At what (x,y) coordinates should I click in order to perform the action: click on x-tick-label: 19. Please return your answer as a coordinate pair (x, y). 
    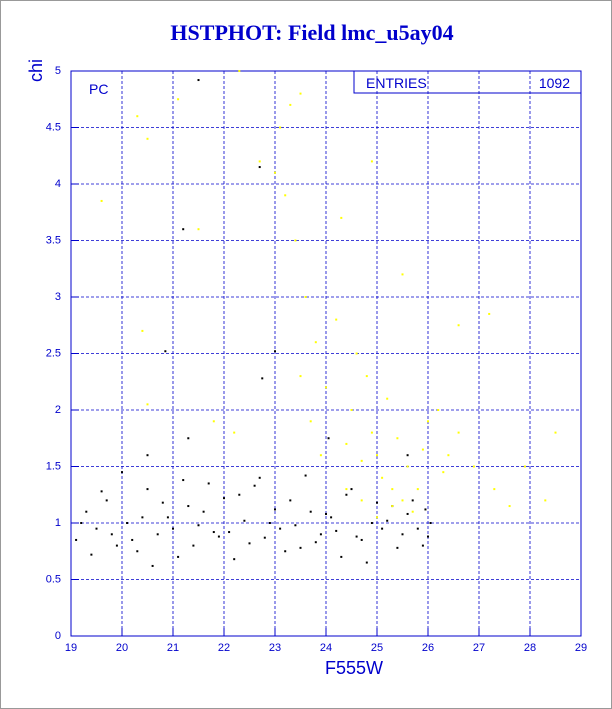
    Looking at the image, I should click on (71, 648).